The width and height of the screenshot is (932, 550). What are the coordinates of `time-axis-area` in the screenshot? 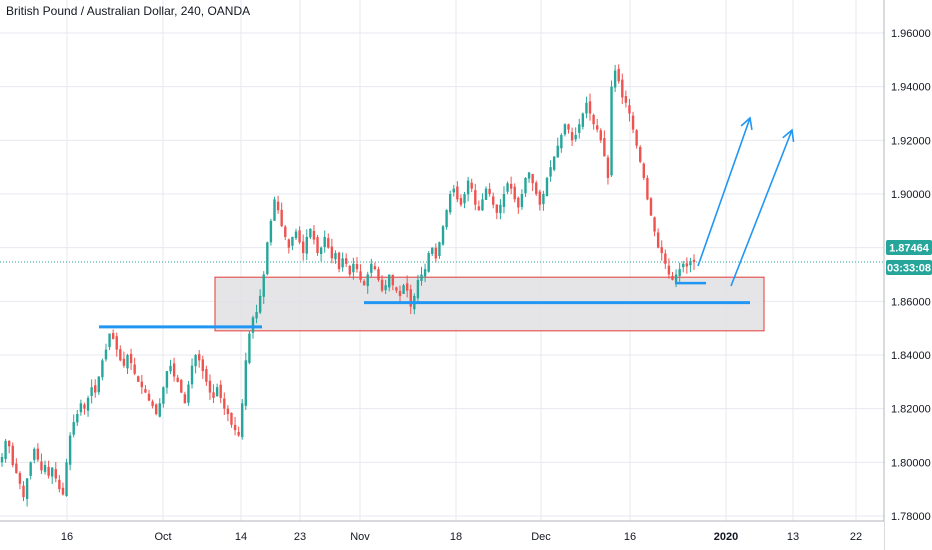 It's located at (442, 535).